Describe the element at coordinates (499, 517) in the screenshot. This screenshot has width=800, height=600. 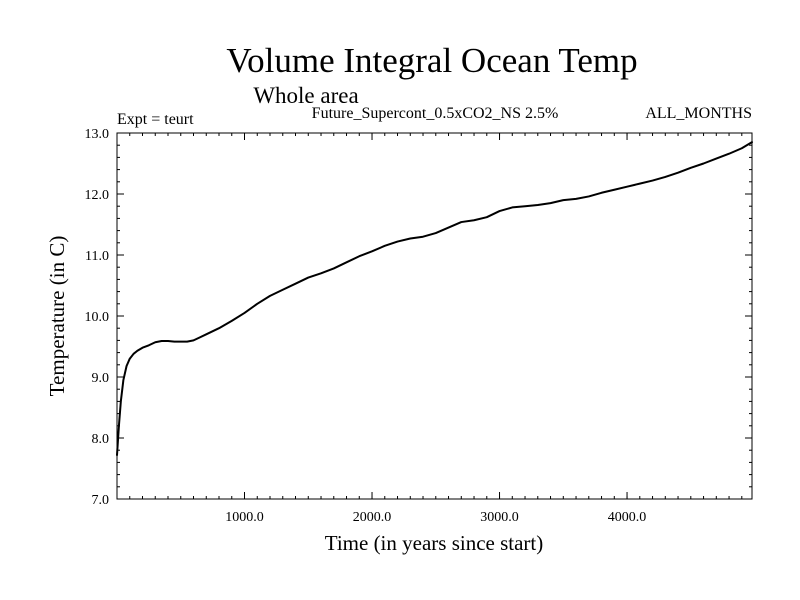
I see `x-tick-label: 3000.0` at that location.